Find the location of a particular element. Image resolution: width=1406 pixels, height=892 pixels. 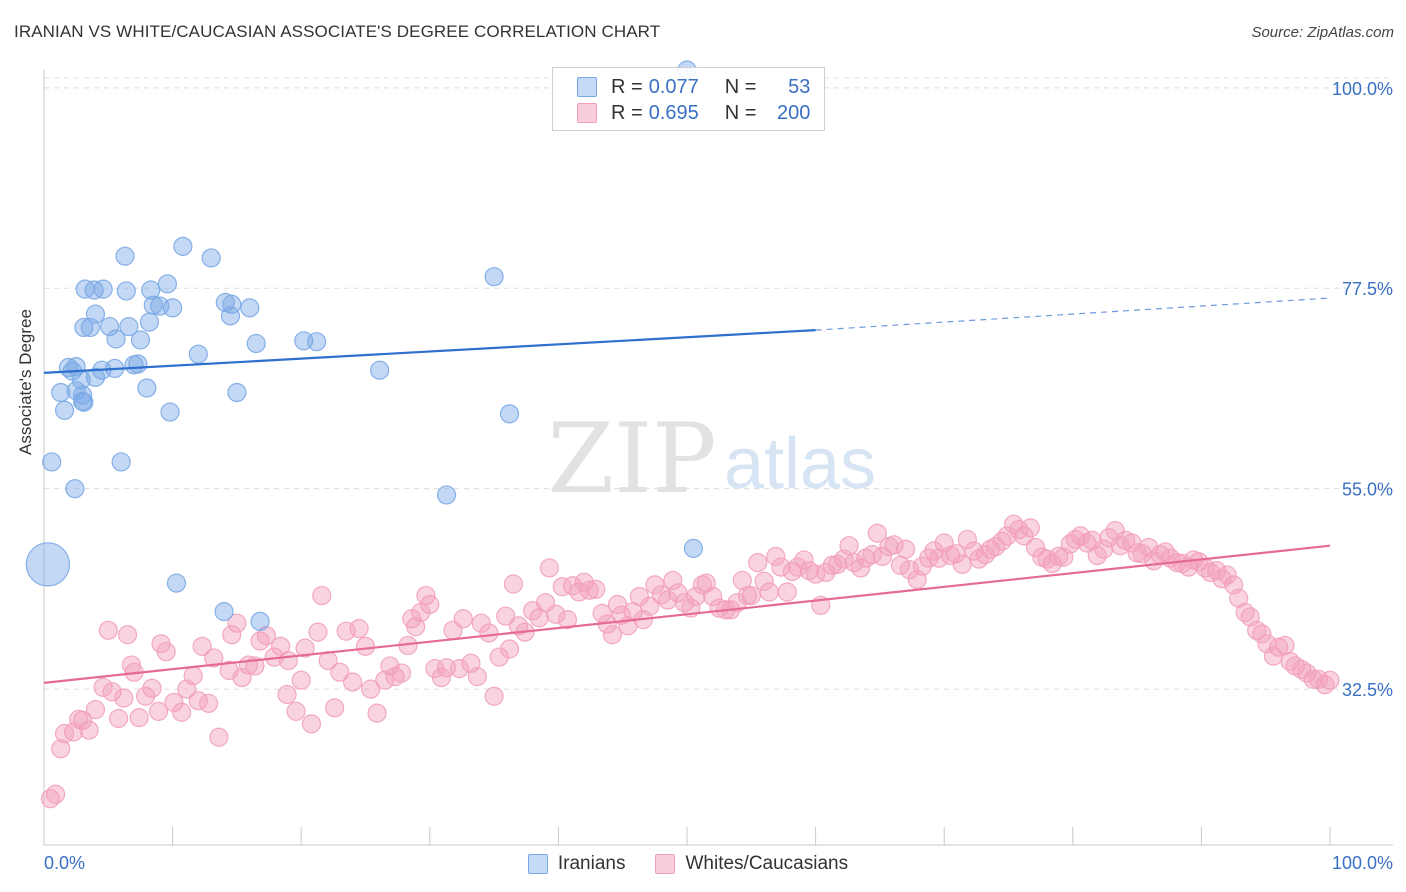

y-tick-label: 55.0% is located at coordinates (1367, 490).